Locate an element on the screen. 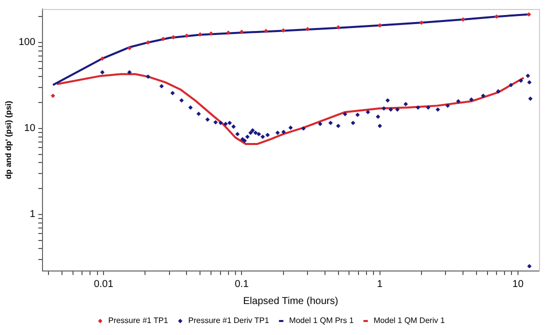 The width and height of the screenshot is (549, 335). legend-label: Model 1 QM Deriv 1 is located at coordinates (410, 321).